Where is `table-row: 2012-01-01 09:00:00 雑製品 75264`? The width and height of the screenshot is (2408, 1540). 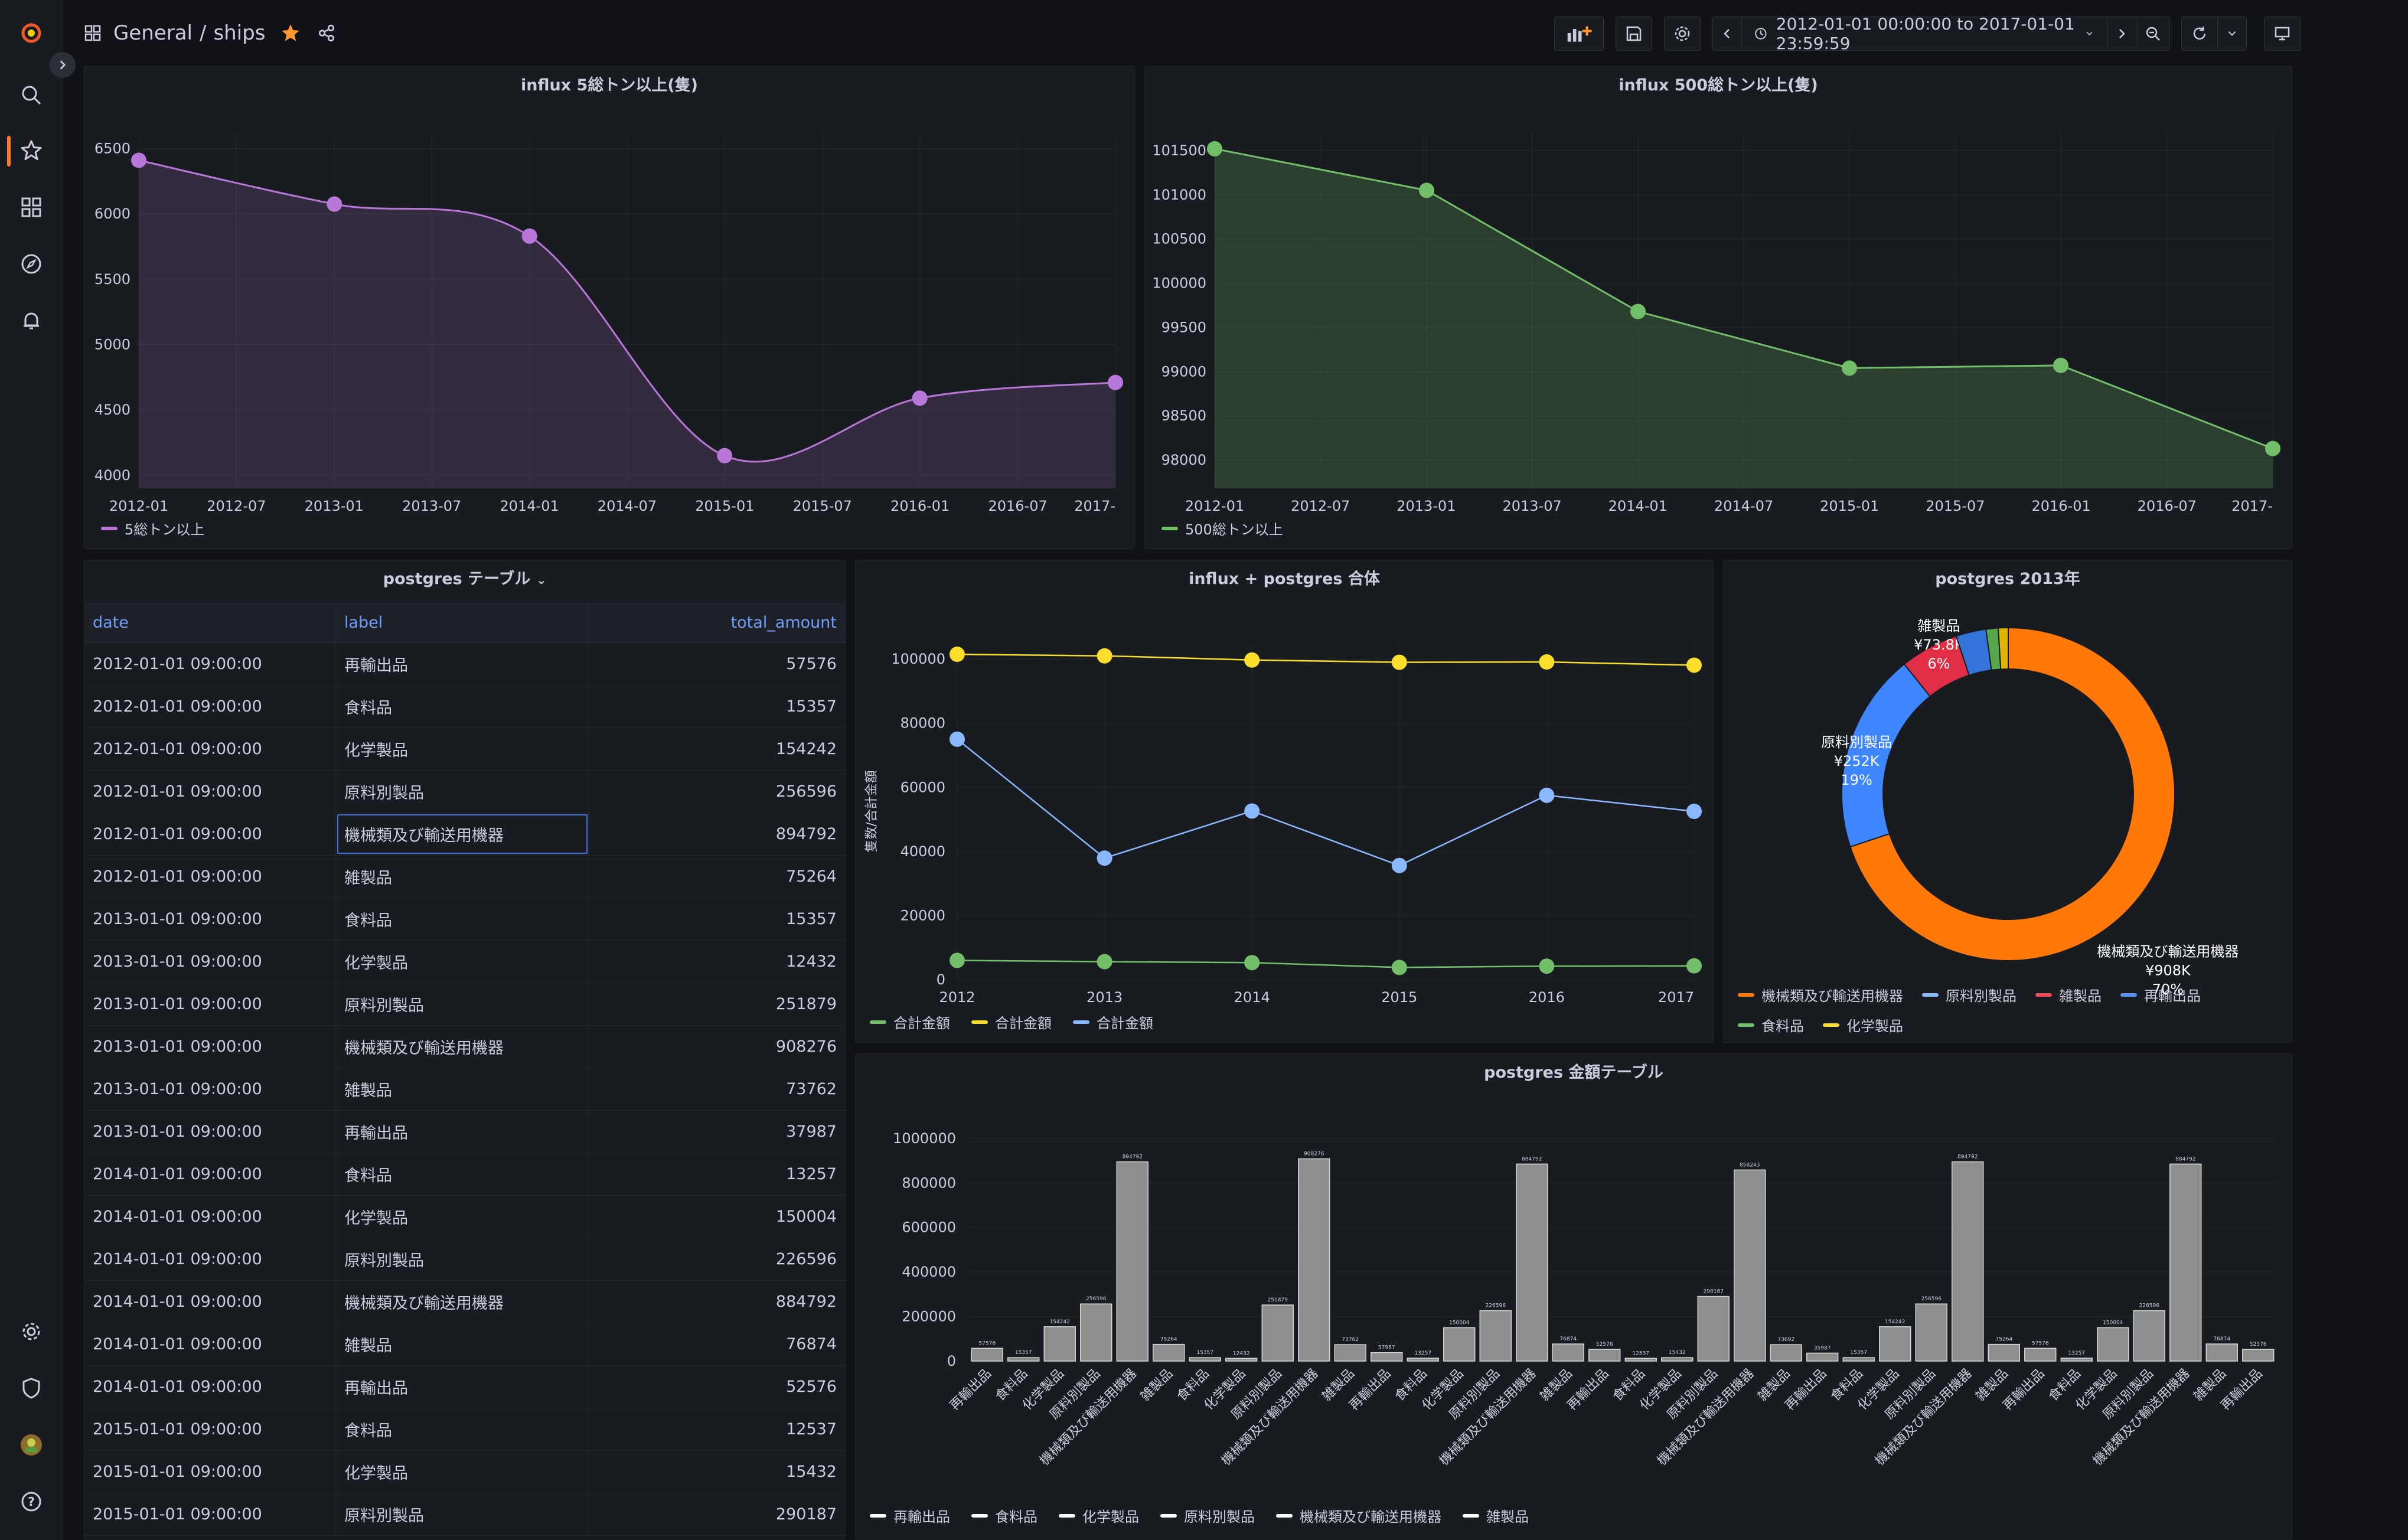 table-row: 2012-01-01 09:00:00 雑製品 75264 is located at coordinates (464, 877).